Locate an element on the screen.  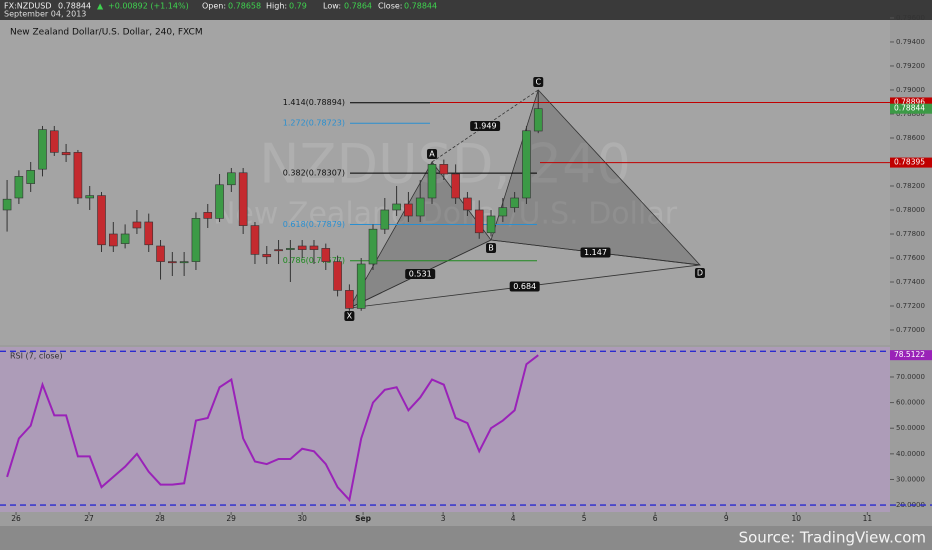
point-label: X is located at coordinates (350, 316).